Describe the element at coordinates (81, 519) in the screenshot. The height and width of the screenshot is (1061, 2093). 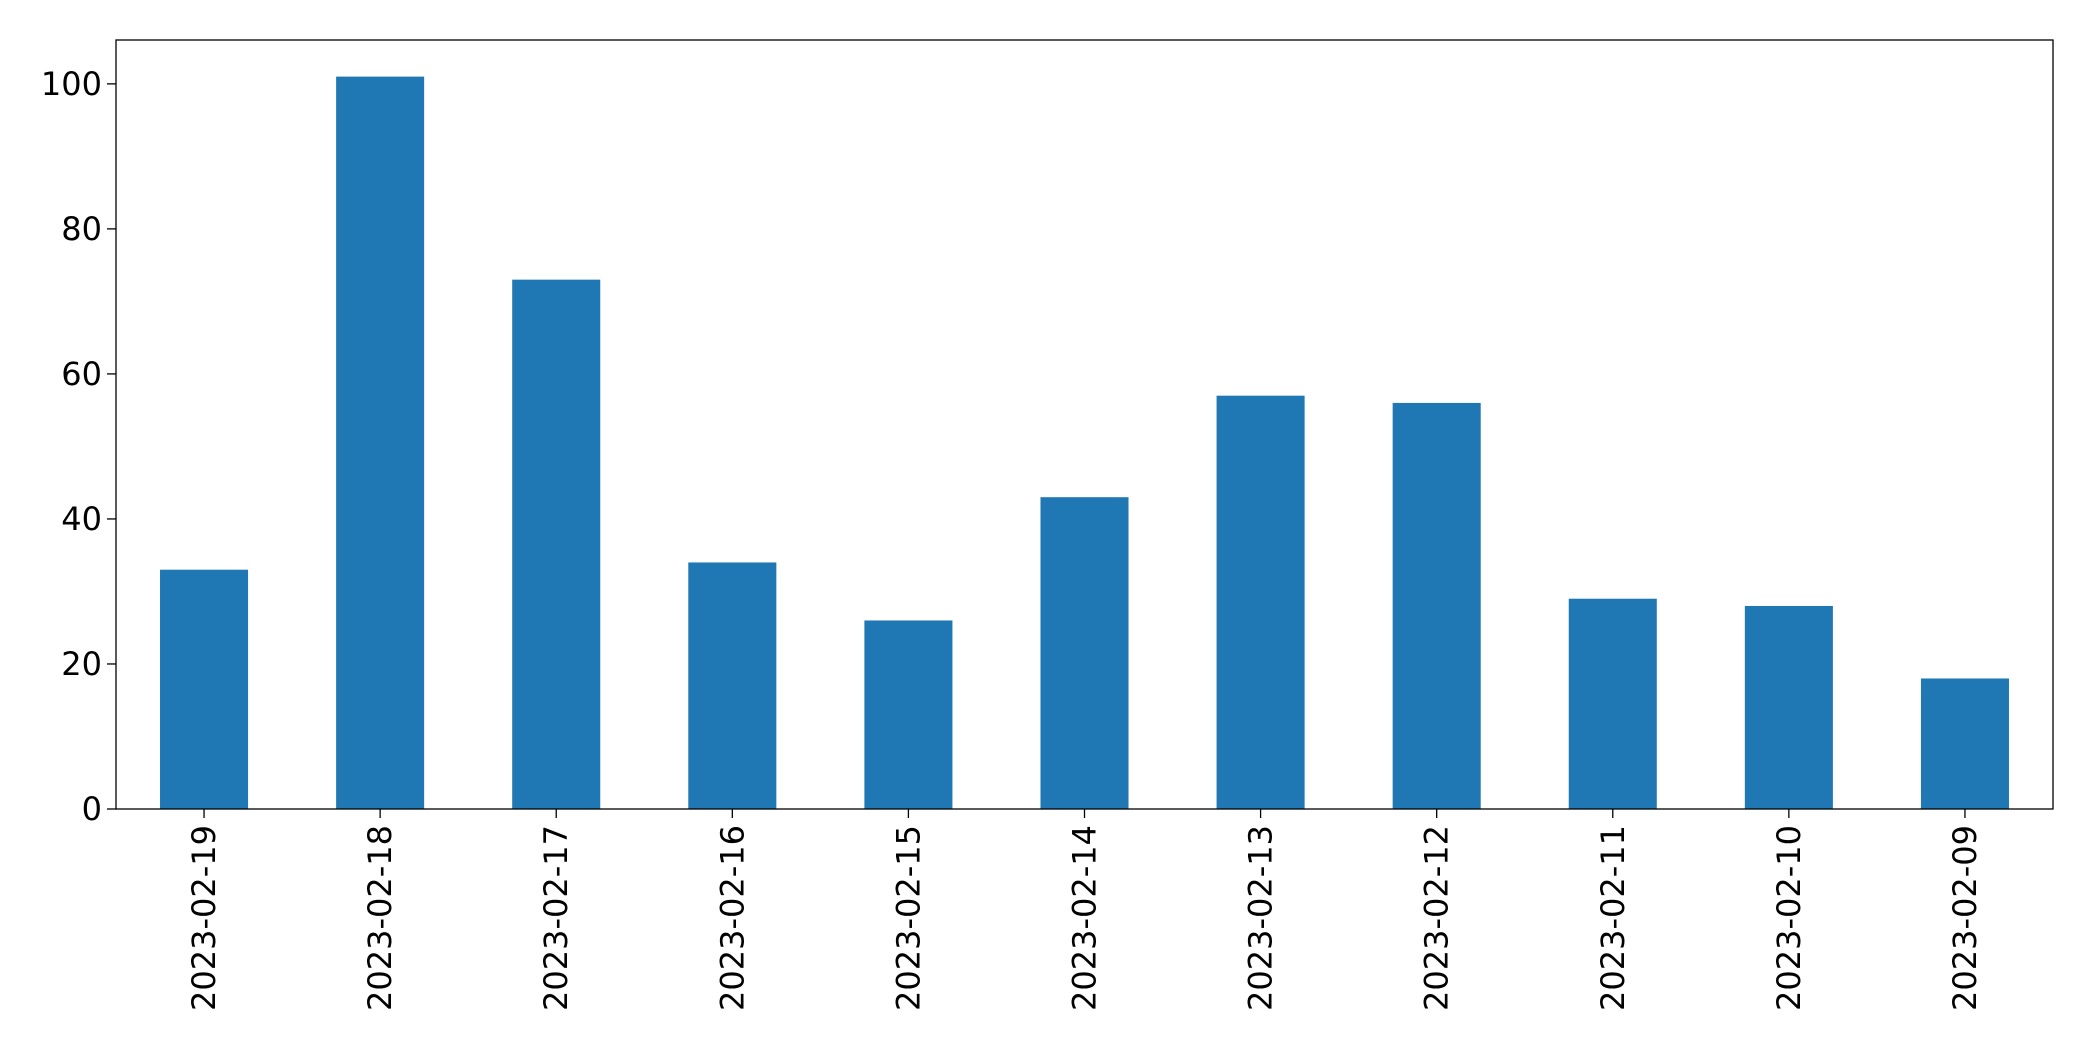
I see `y-tick-label: 40` at that location.